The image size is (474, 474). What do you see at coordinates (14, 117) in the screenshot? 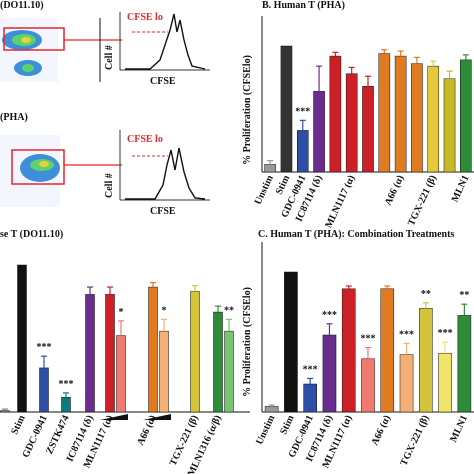
I see `panel-title: (PHA)` at bounding box center [14, 117].